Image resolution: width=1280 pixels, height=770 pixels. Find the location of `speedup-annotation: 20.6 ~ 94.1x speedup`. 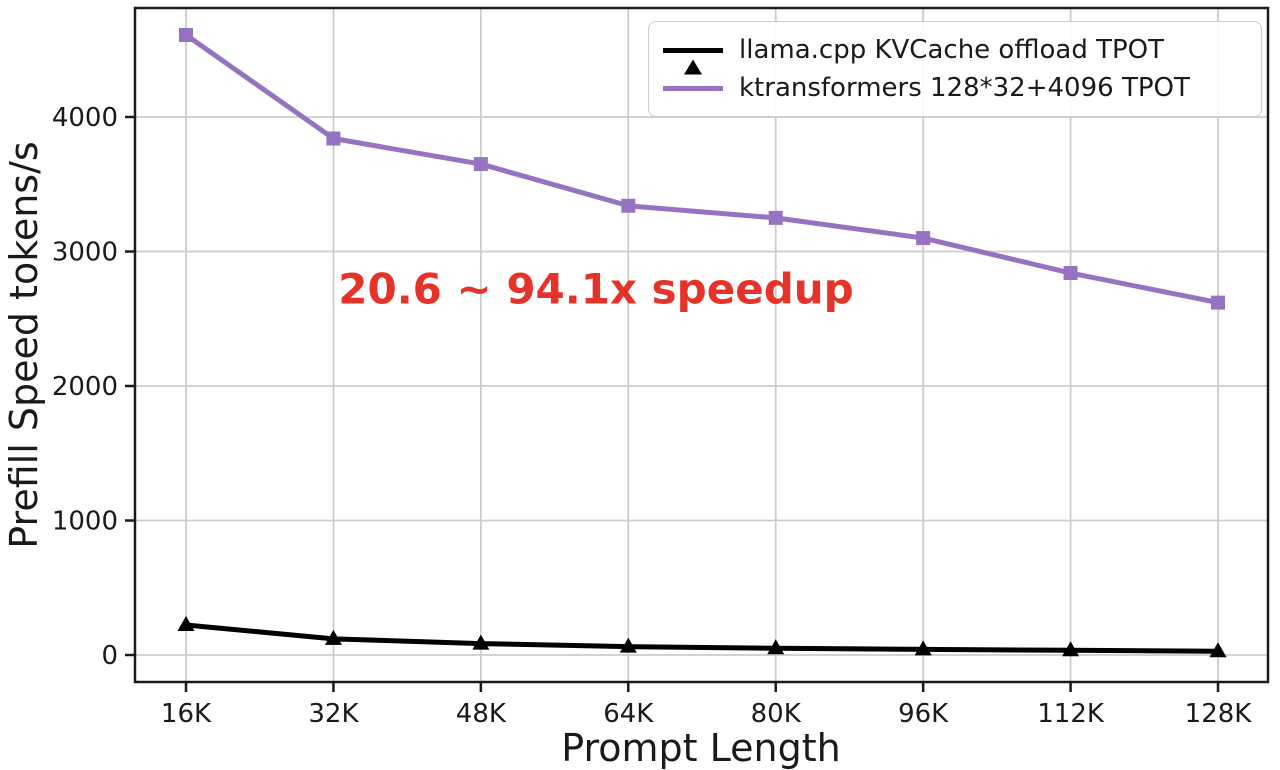

speedup-annotation: 20.6 ~ 94.1x speedup is located at coordinates (596, 289).